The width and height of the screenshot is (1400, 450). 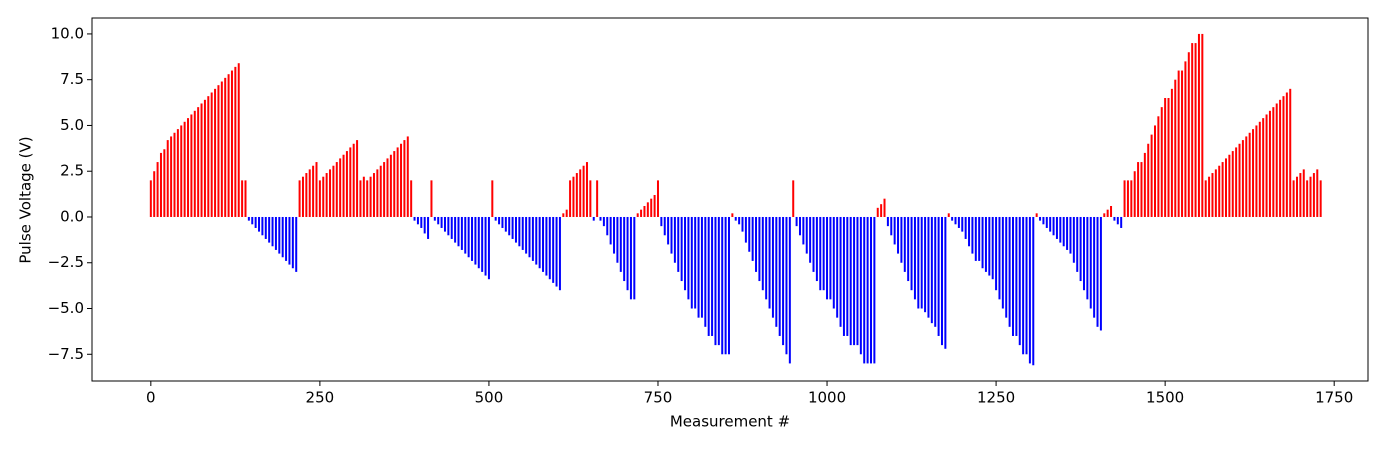 I want to click on y-tick-label: −5.0, so click(x=66, y=308).